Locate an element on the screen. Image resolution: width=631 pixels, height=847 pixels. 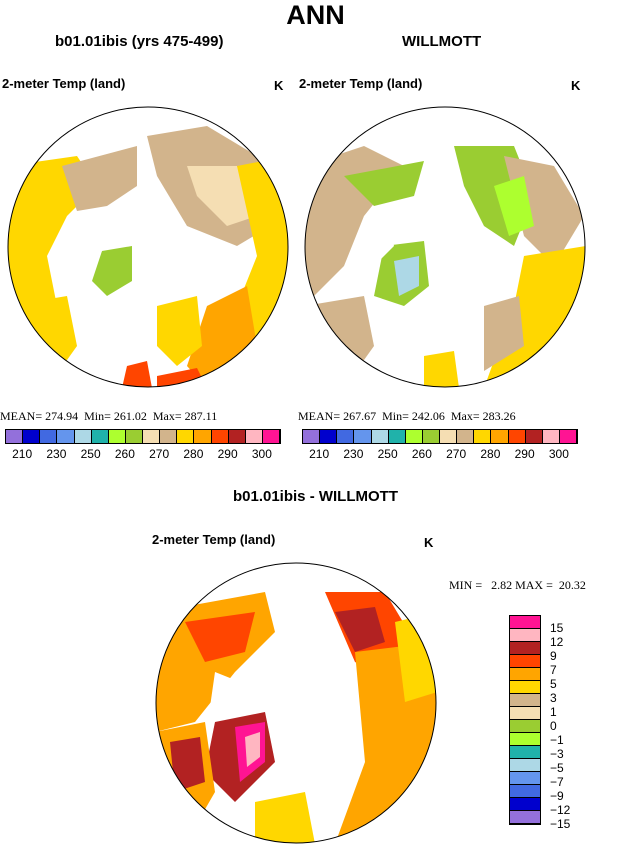
panel2-colorbar-labels: 210 230 250 260 270 280 290 300 is located at coordinates (440, 455).